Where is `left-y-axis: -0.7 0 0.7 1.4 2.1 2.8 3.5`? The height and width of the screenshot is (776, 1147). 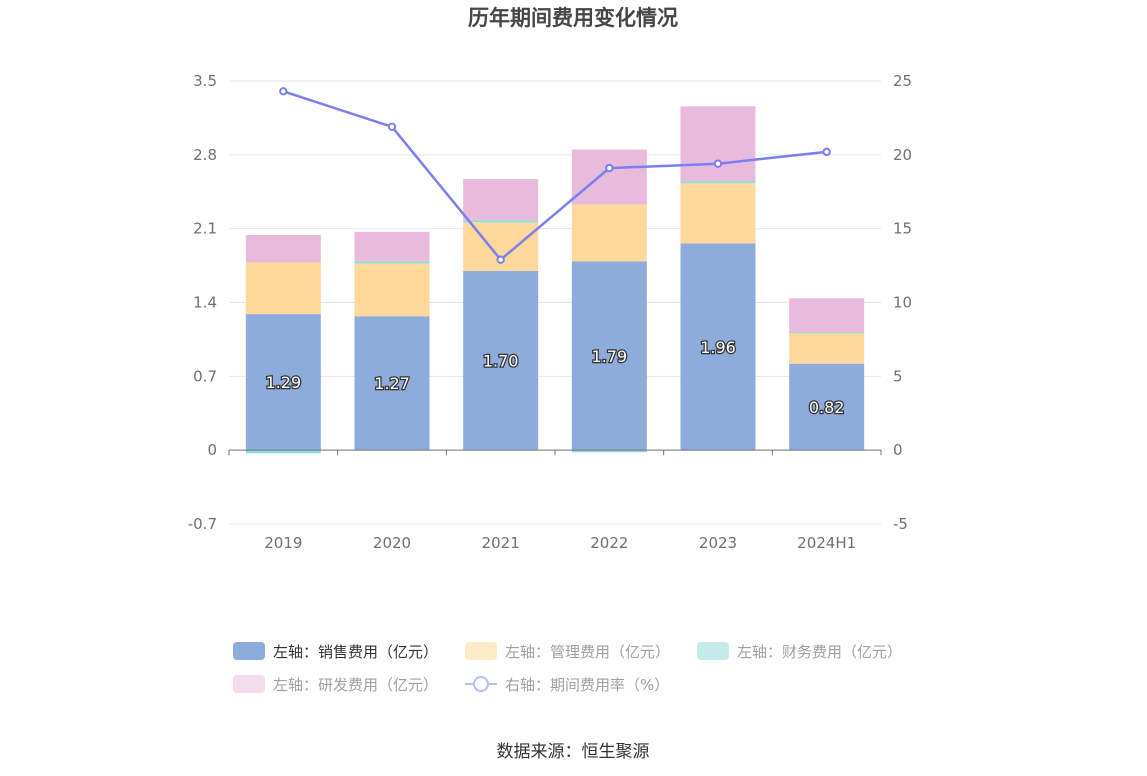 left-y-axis: -0.7 0 0.7 1.4 2.1 2.8 3.5 is located at coordinates (202, 302).